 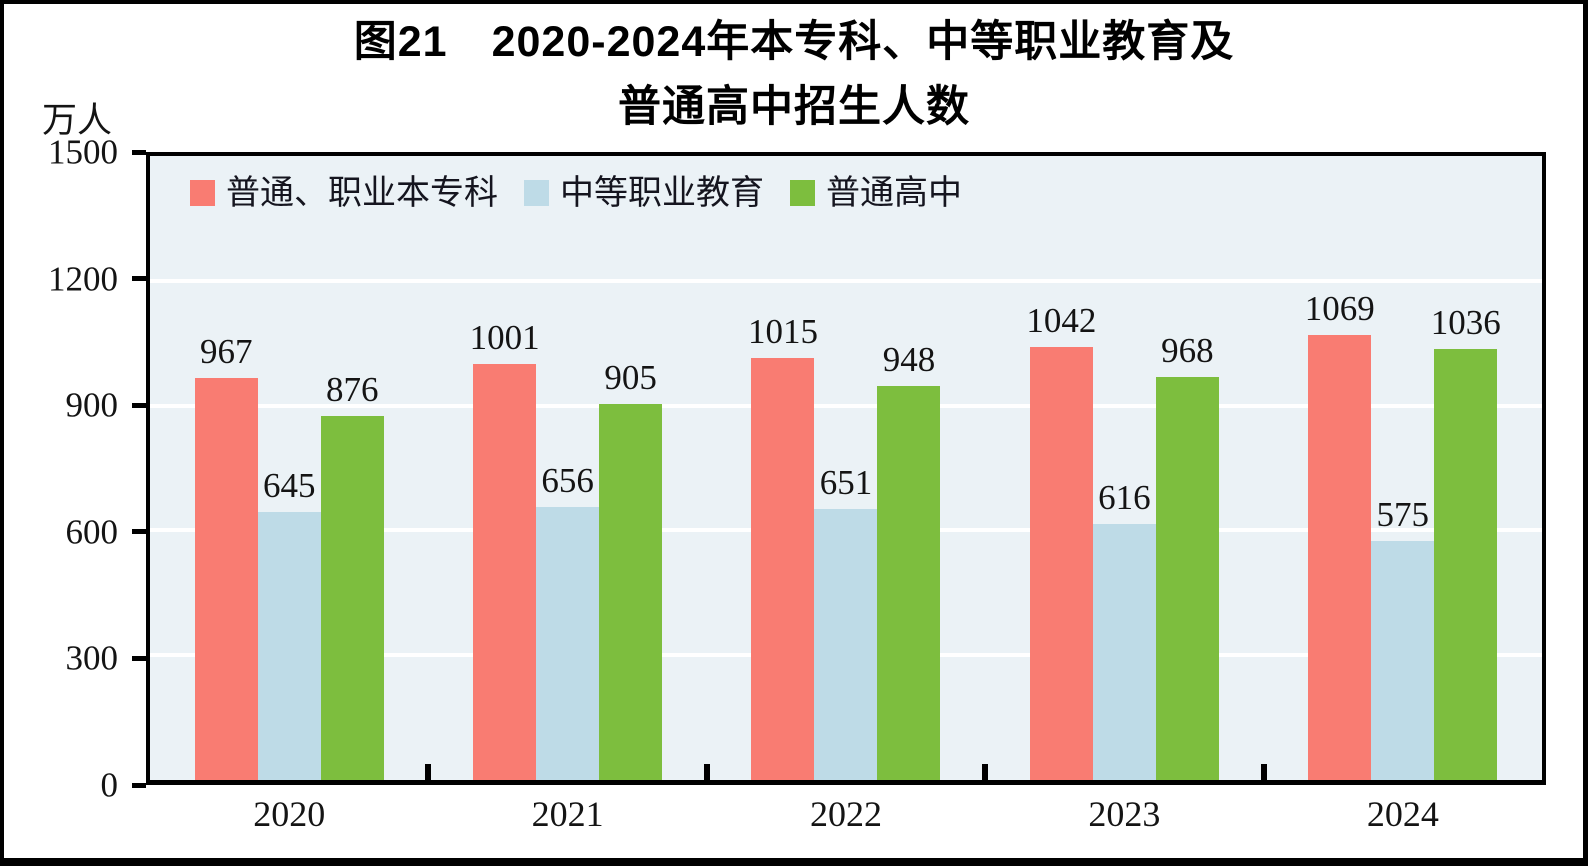 What do you see at coordinates (1465, 323) in the screenshot?
I see `bar-value-label: 1036` at bounding box center [1465, 323].